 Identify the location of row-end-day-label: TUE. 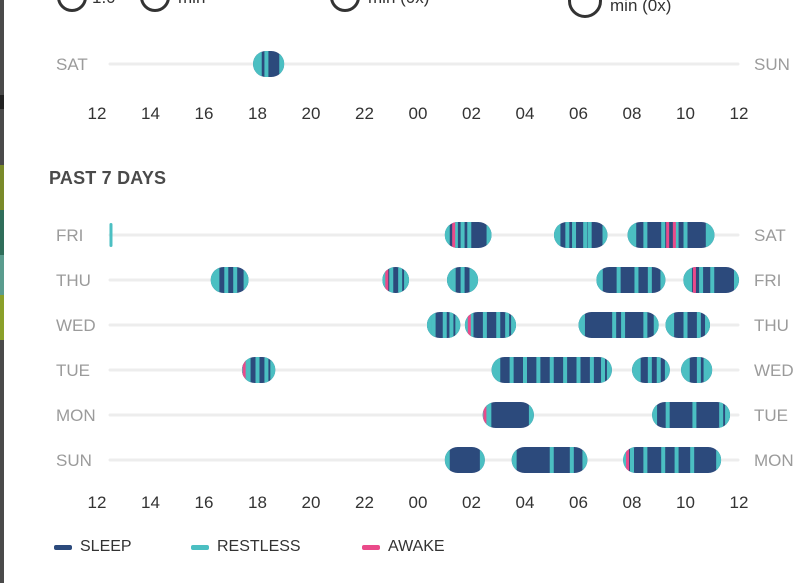
(771, 415).